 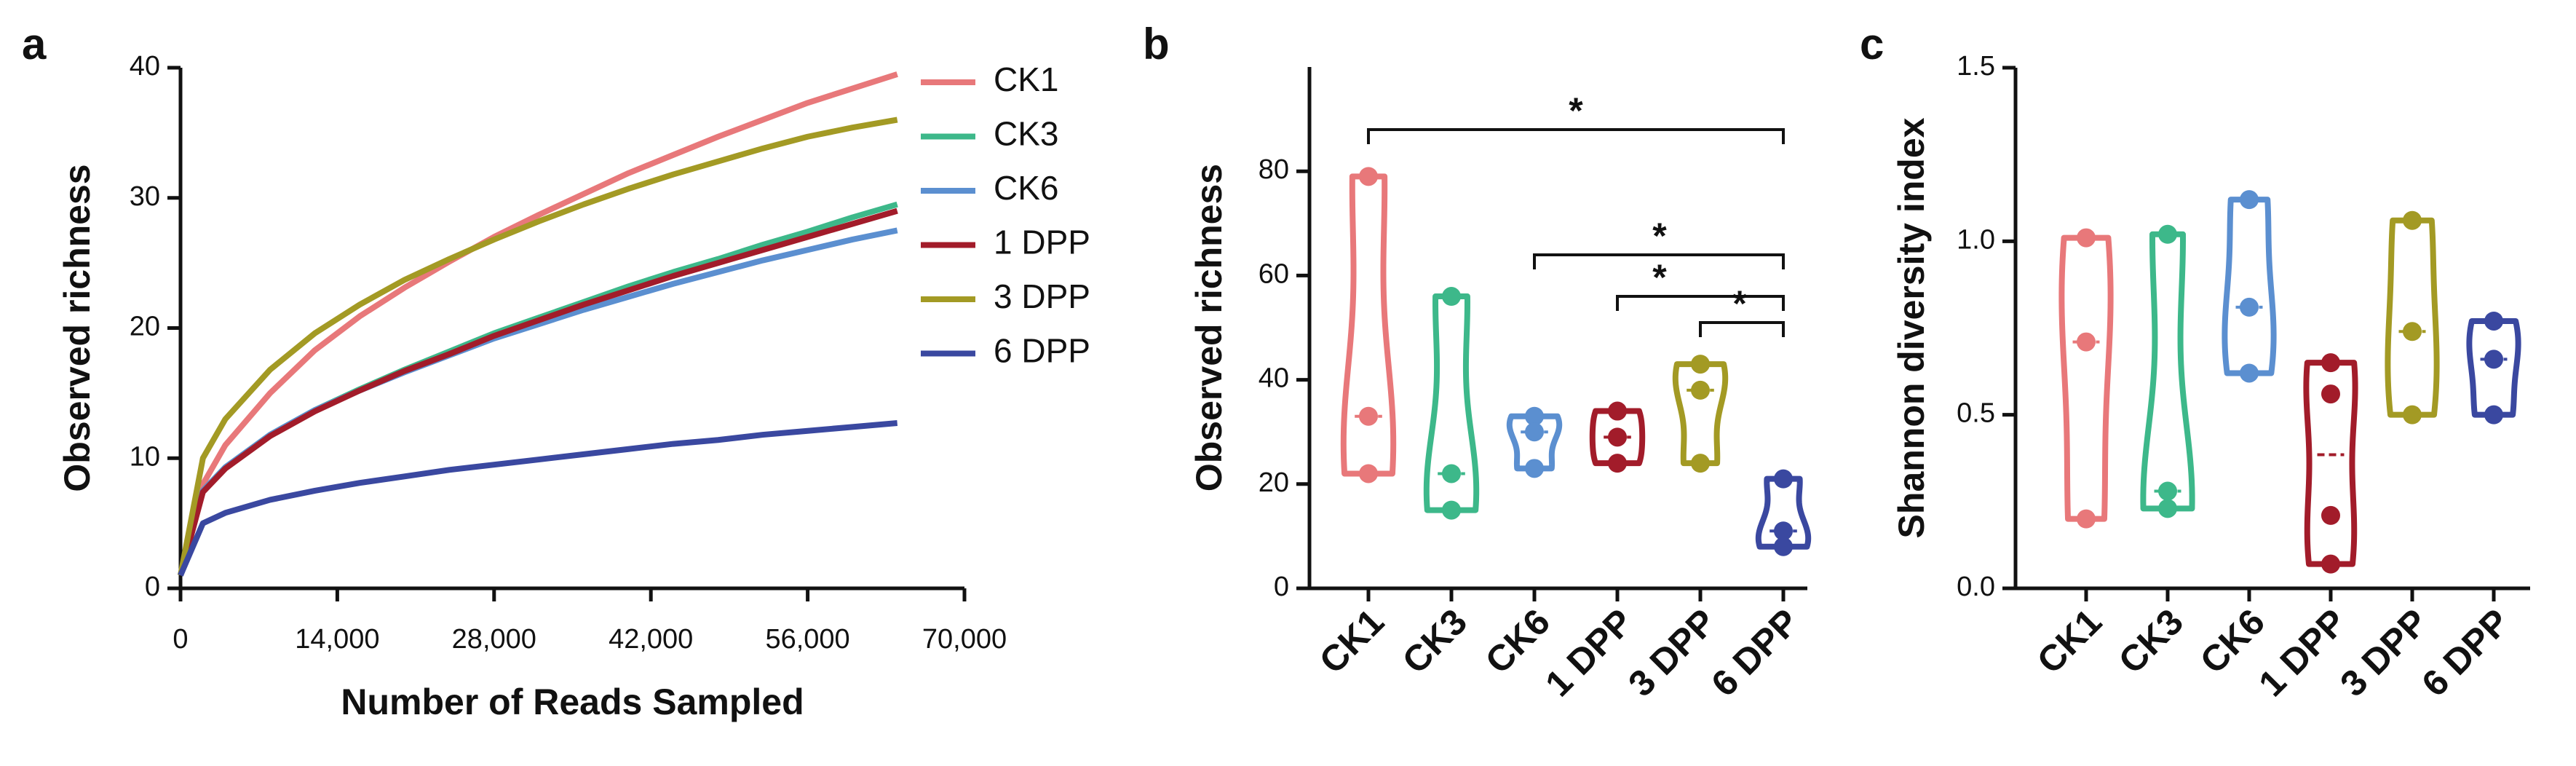 I want to click on legend-label: 6 DPP, so click(x=1042, y=351).